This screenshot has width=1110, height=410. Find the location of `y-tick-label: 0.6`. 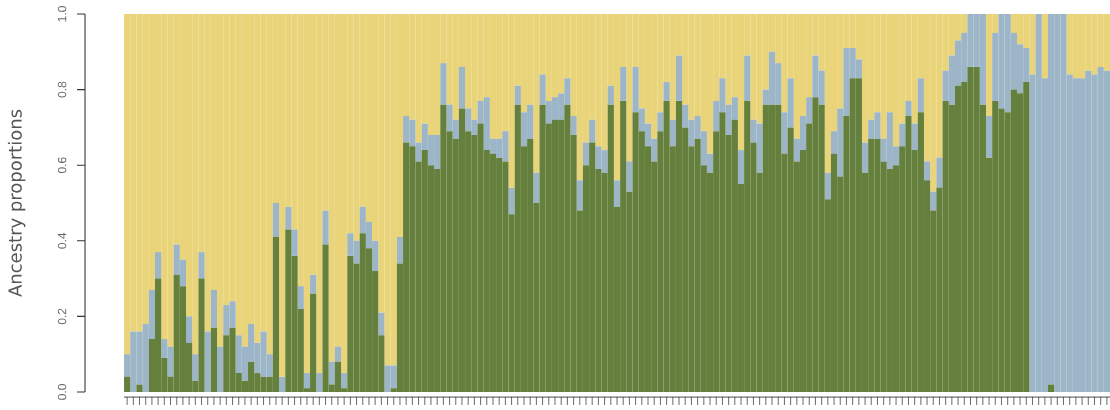

y-tick-label: 0.6 is located at coordinates (62, 165).